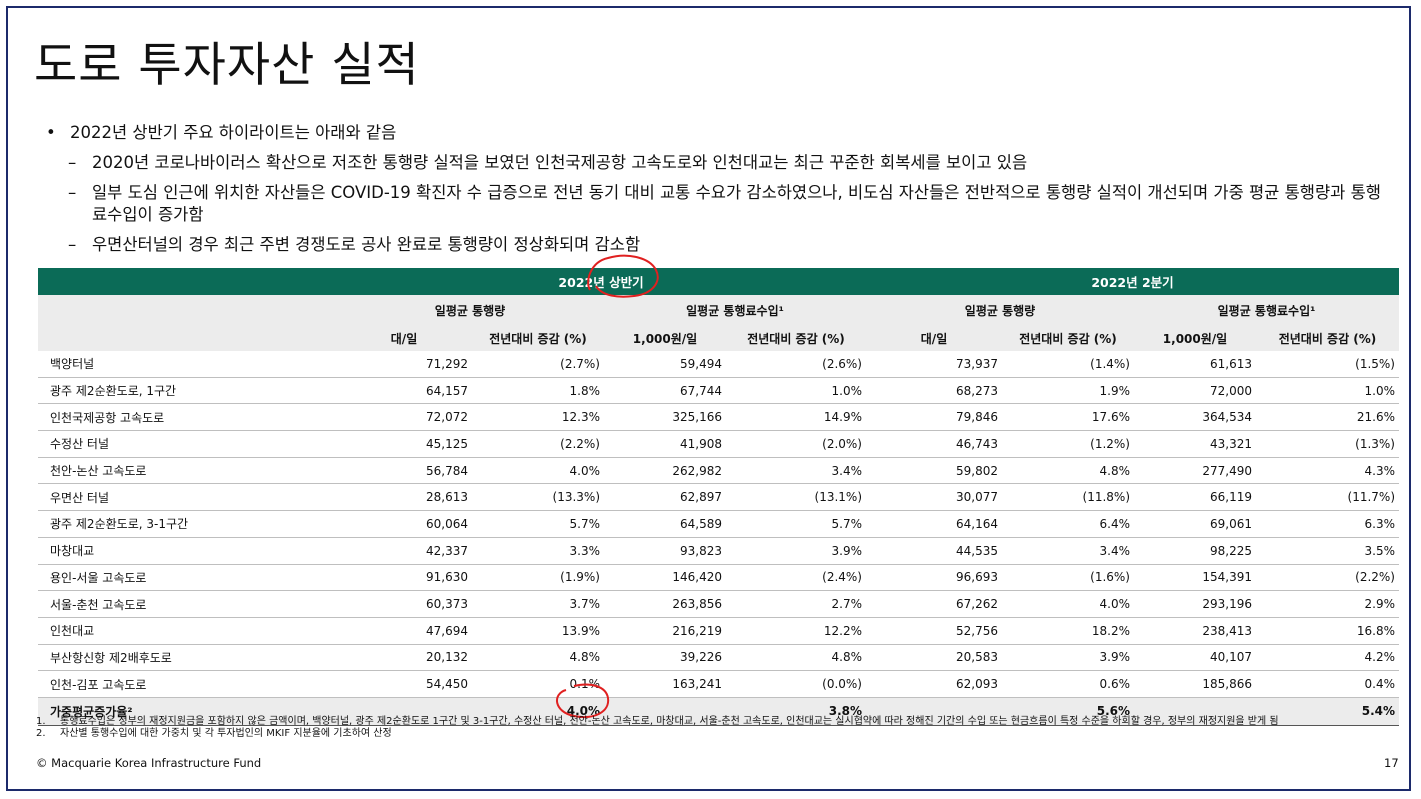 The height and width of the screenshot is (799, 1421). What do you see at coordinates (665, 658) in the screenshot?
I see `table-cell: 39,226` at bounding box center [665, 658].